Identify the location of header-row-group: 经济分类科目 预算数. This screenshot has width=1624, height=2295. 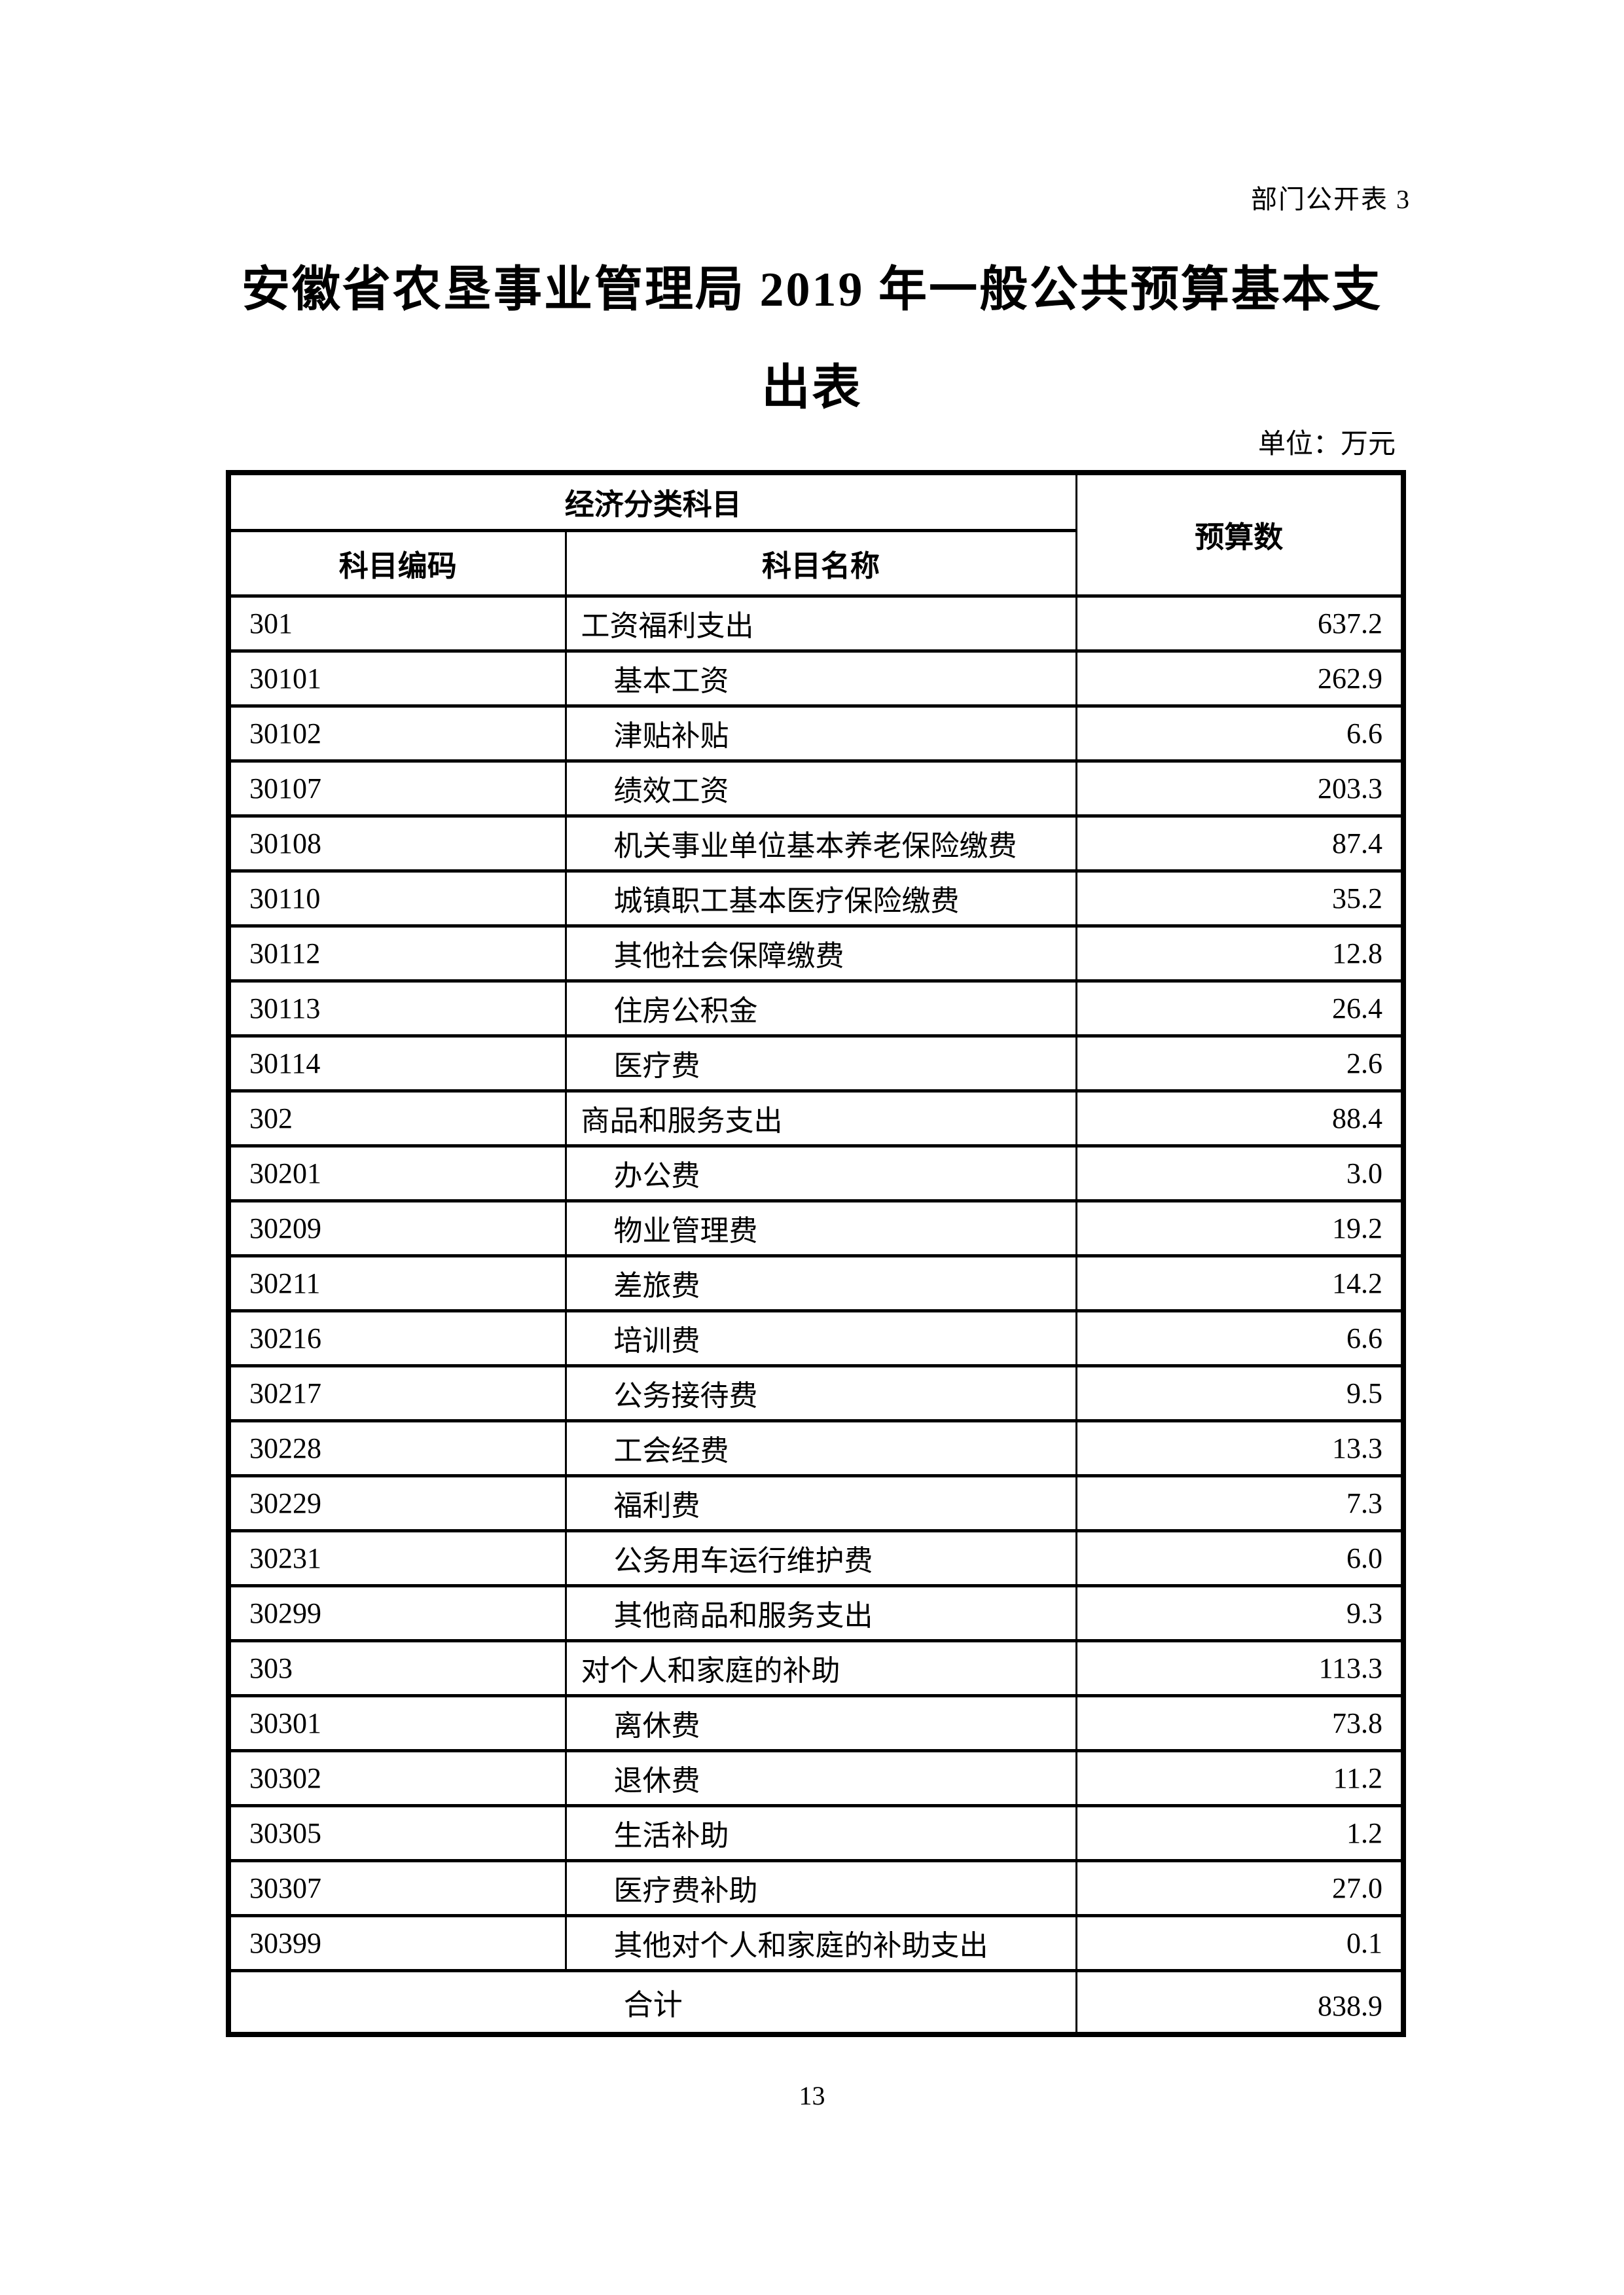
(816, 535).